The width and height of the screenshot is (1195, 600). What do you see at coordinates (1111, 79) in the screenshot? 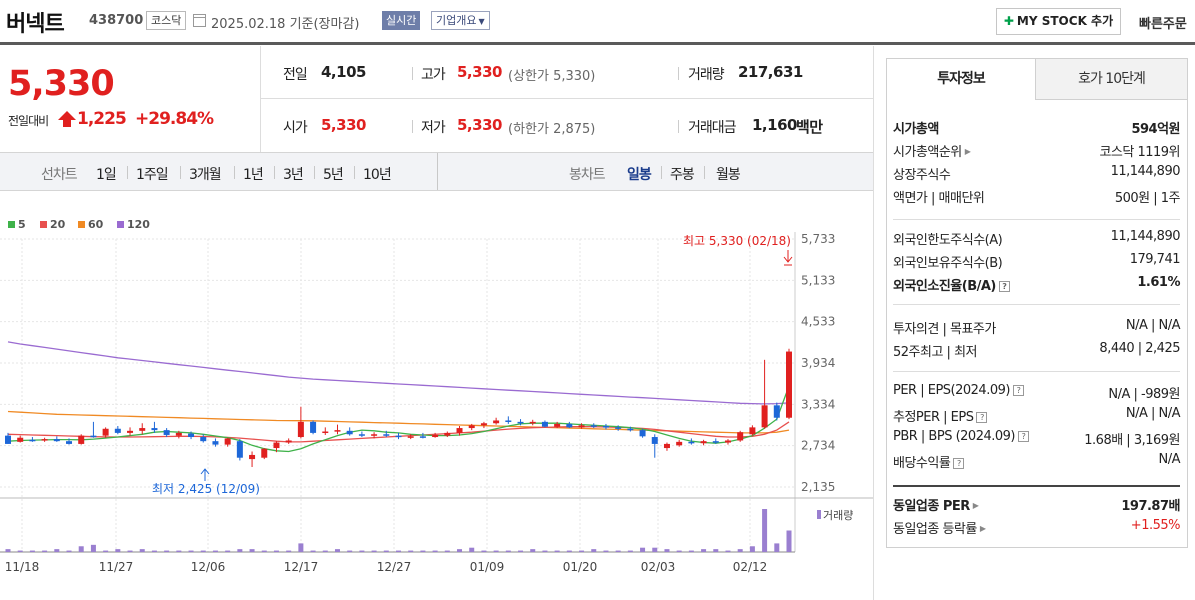
I see `tab-order-book: 호가 10단계` at bounding box center [1111, 79].